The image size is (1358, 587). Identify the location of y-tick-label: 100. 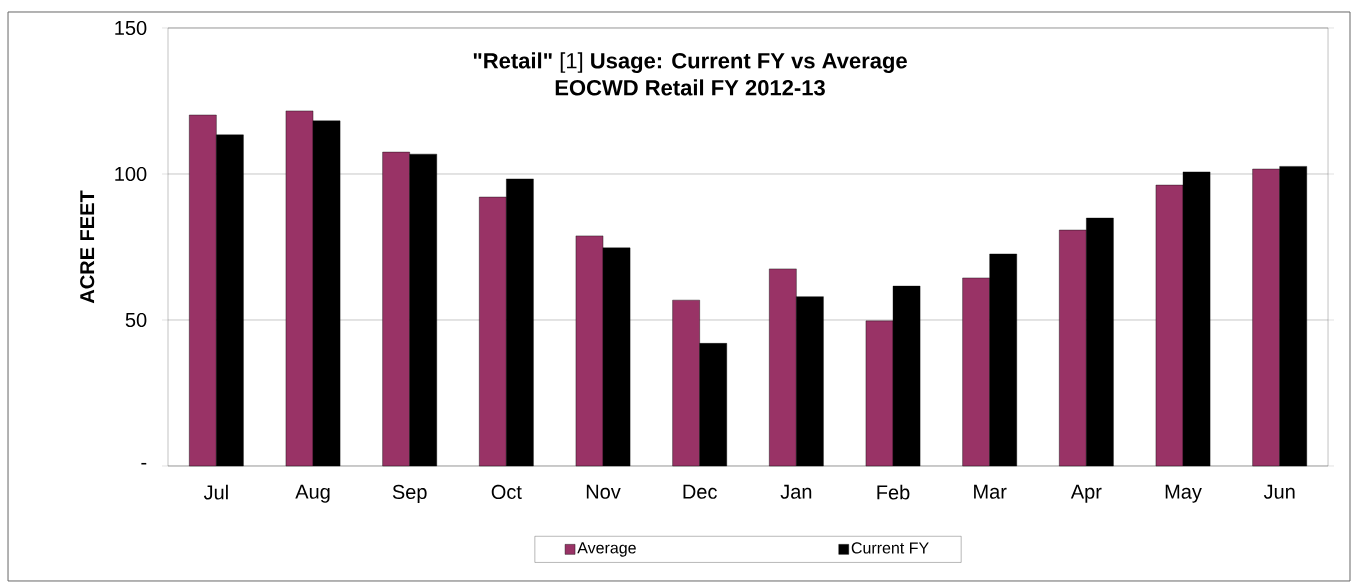
(131, 174).